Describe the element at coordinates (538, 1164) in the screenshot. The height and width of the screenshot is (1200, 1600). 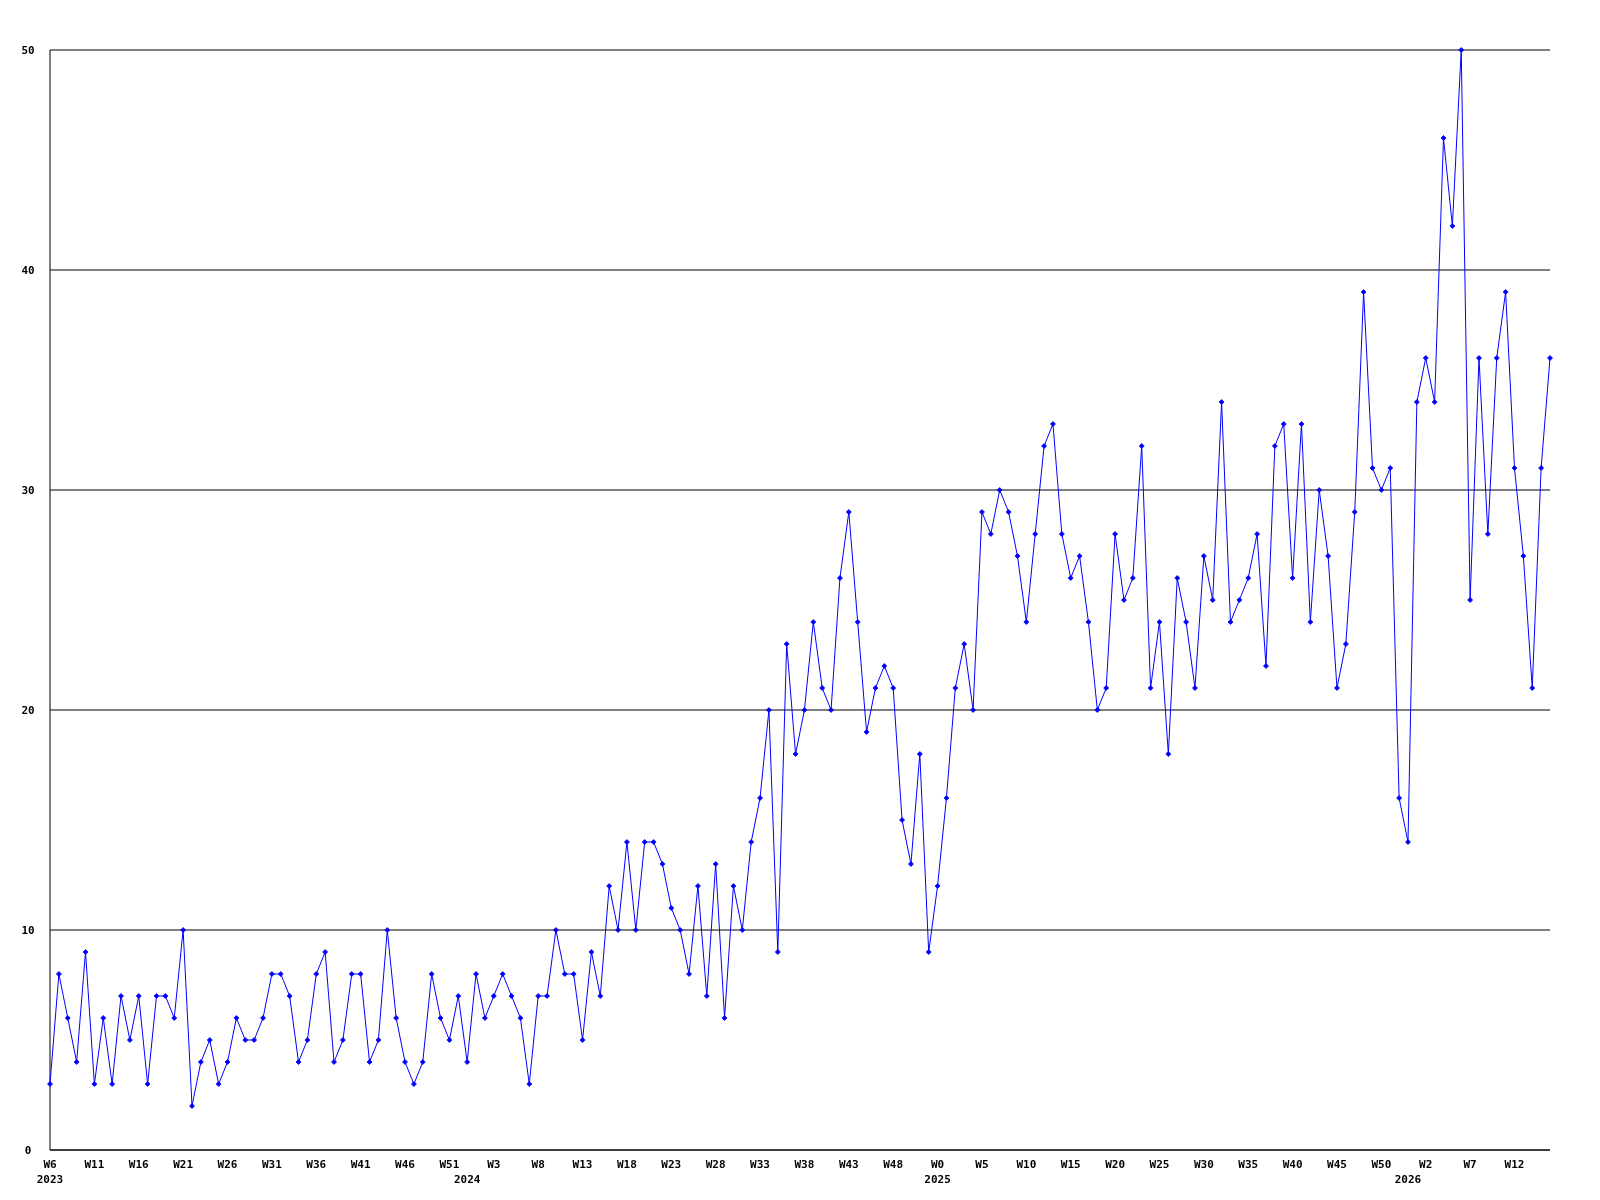
I see `x-tick-label: W8` at that location.